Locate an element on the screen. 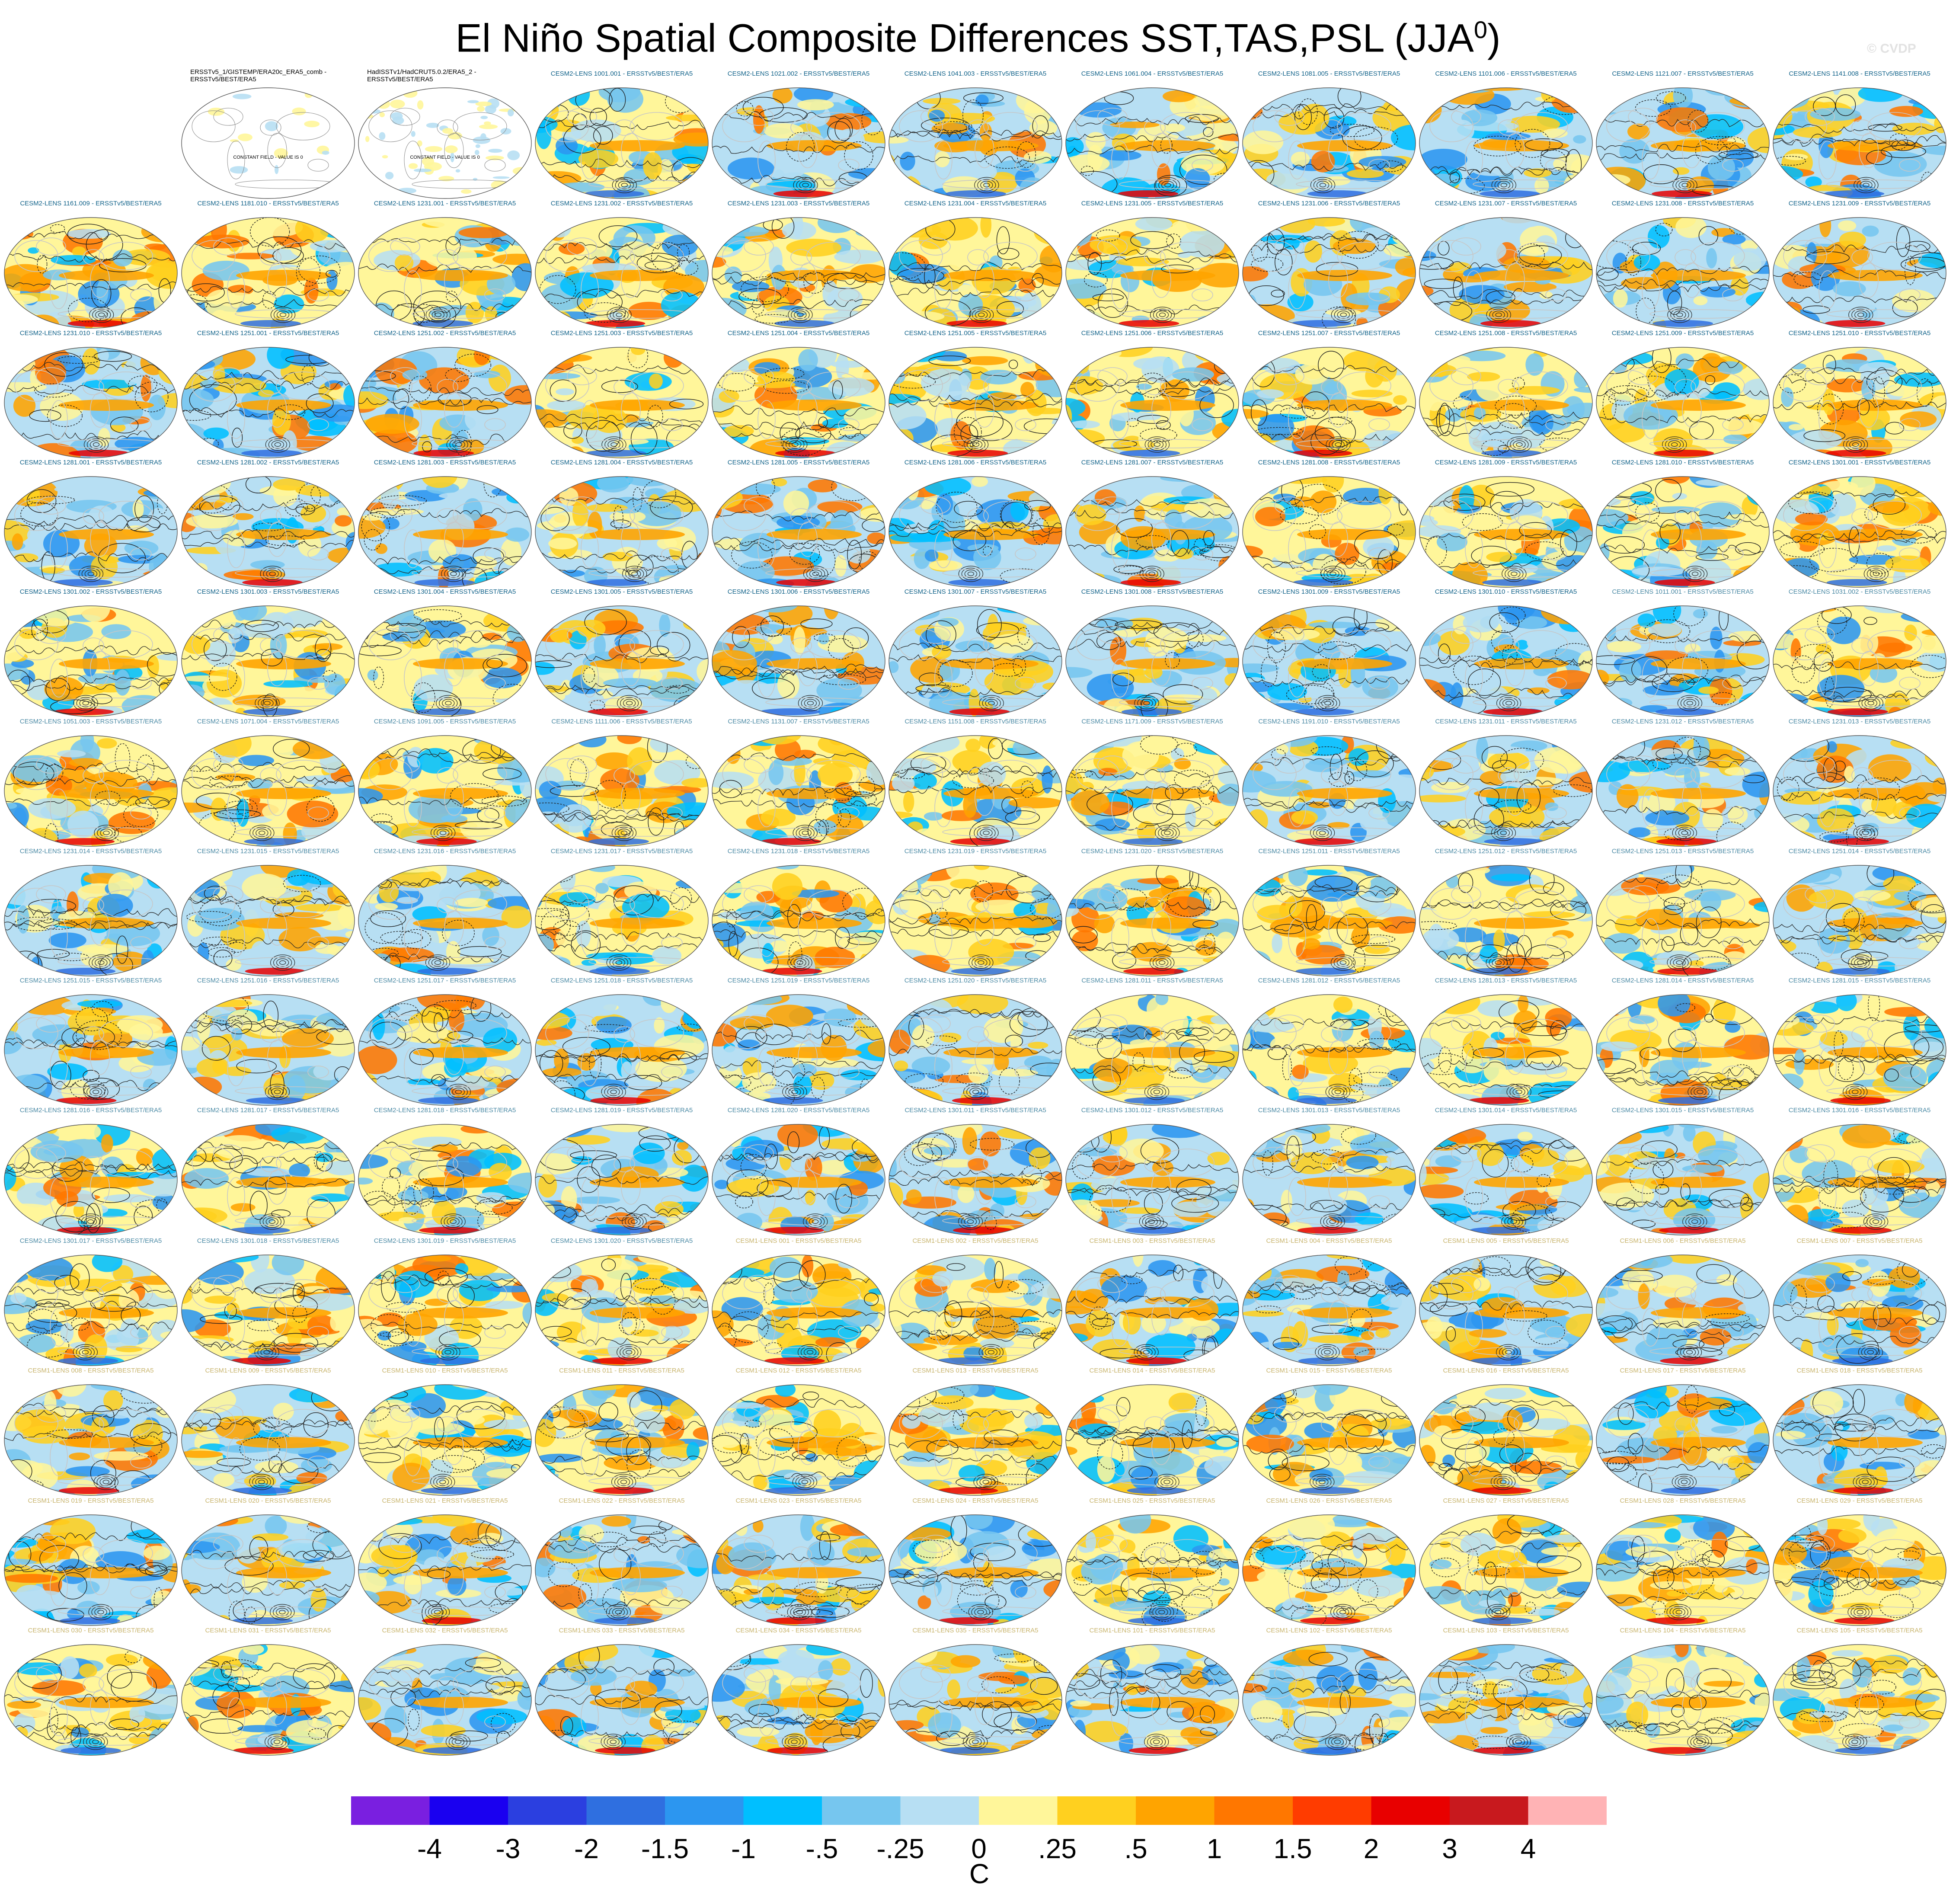 The height and width of the screenshot is (1904, 1956). map-panel: CESM2-LENS 1031.002 - ERSSTv5/BEST/ERA5 is located at coordinates (1859, 653).